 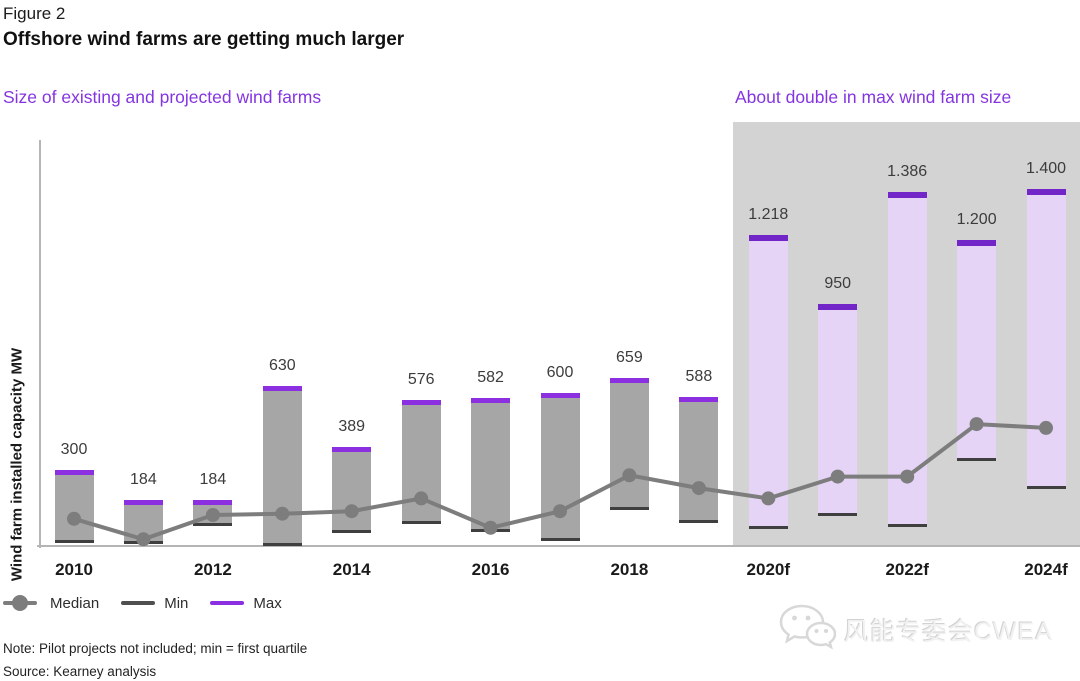 I want to click on chart-subtitle-right: About double in max wind farm size, so click(x=873, y=97).